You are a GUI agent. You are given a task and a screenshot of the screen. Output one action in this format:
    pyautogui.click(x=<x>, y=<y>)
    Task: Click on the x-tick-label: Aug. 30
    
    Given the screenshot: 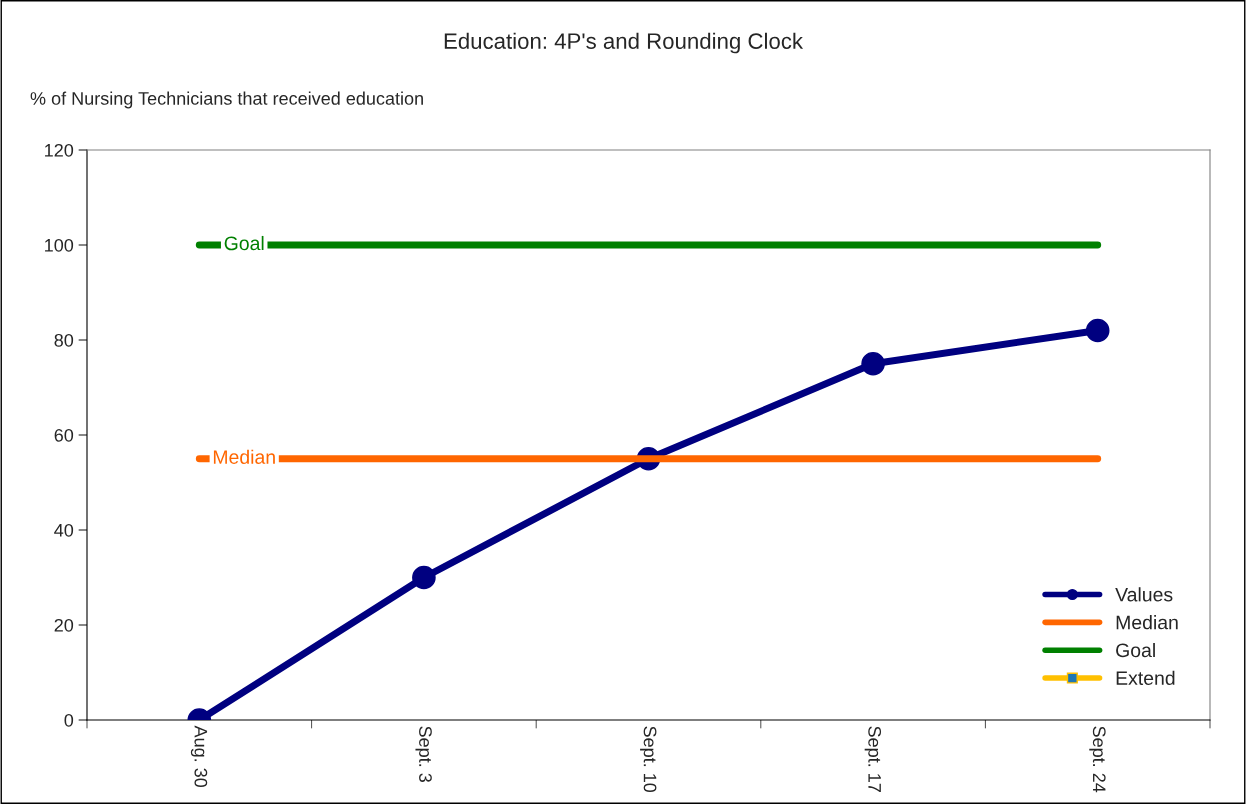 What is the action you would take?
    pyautogui.click(x=199, y=756)
    